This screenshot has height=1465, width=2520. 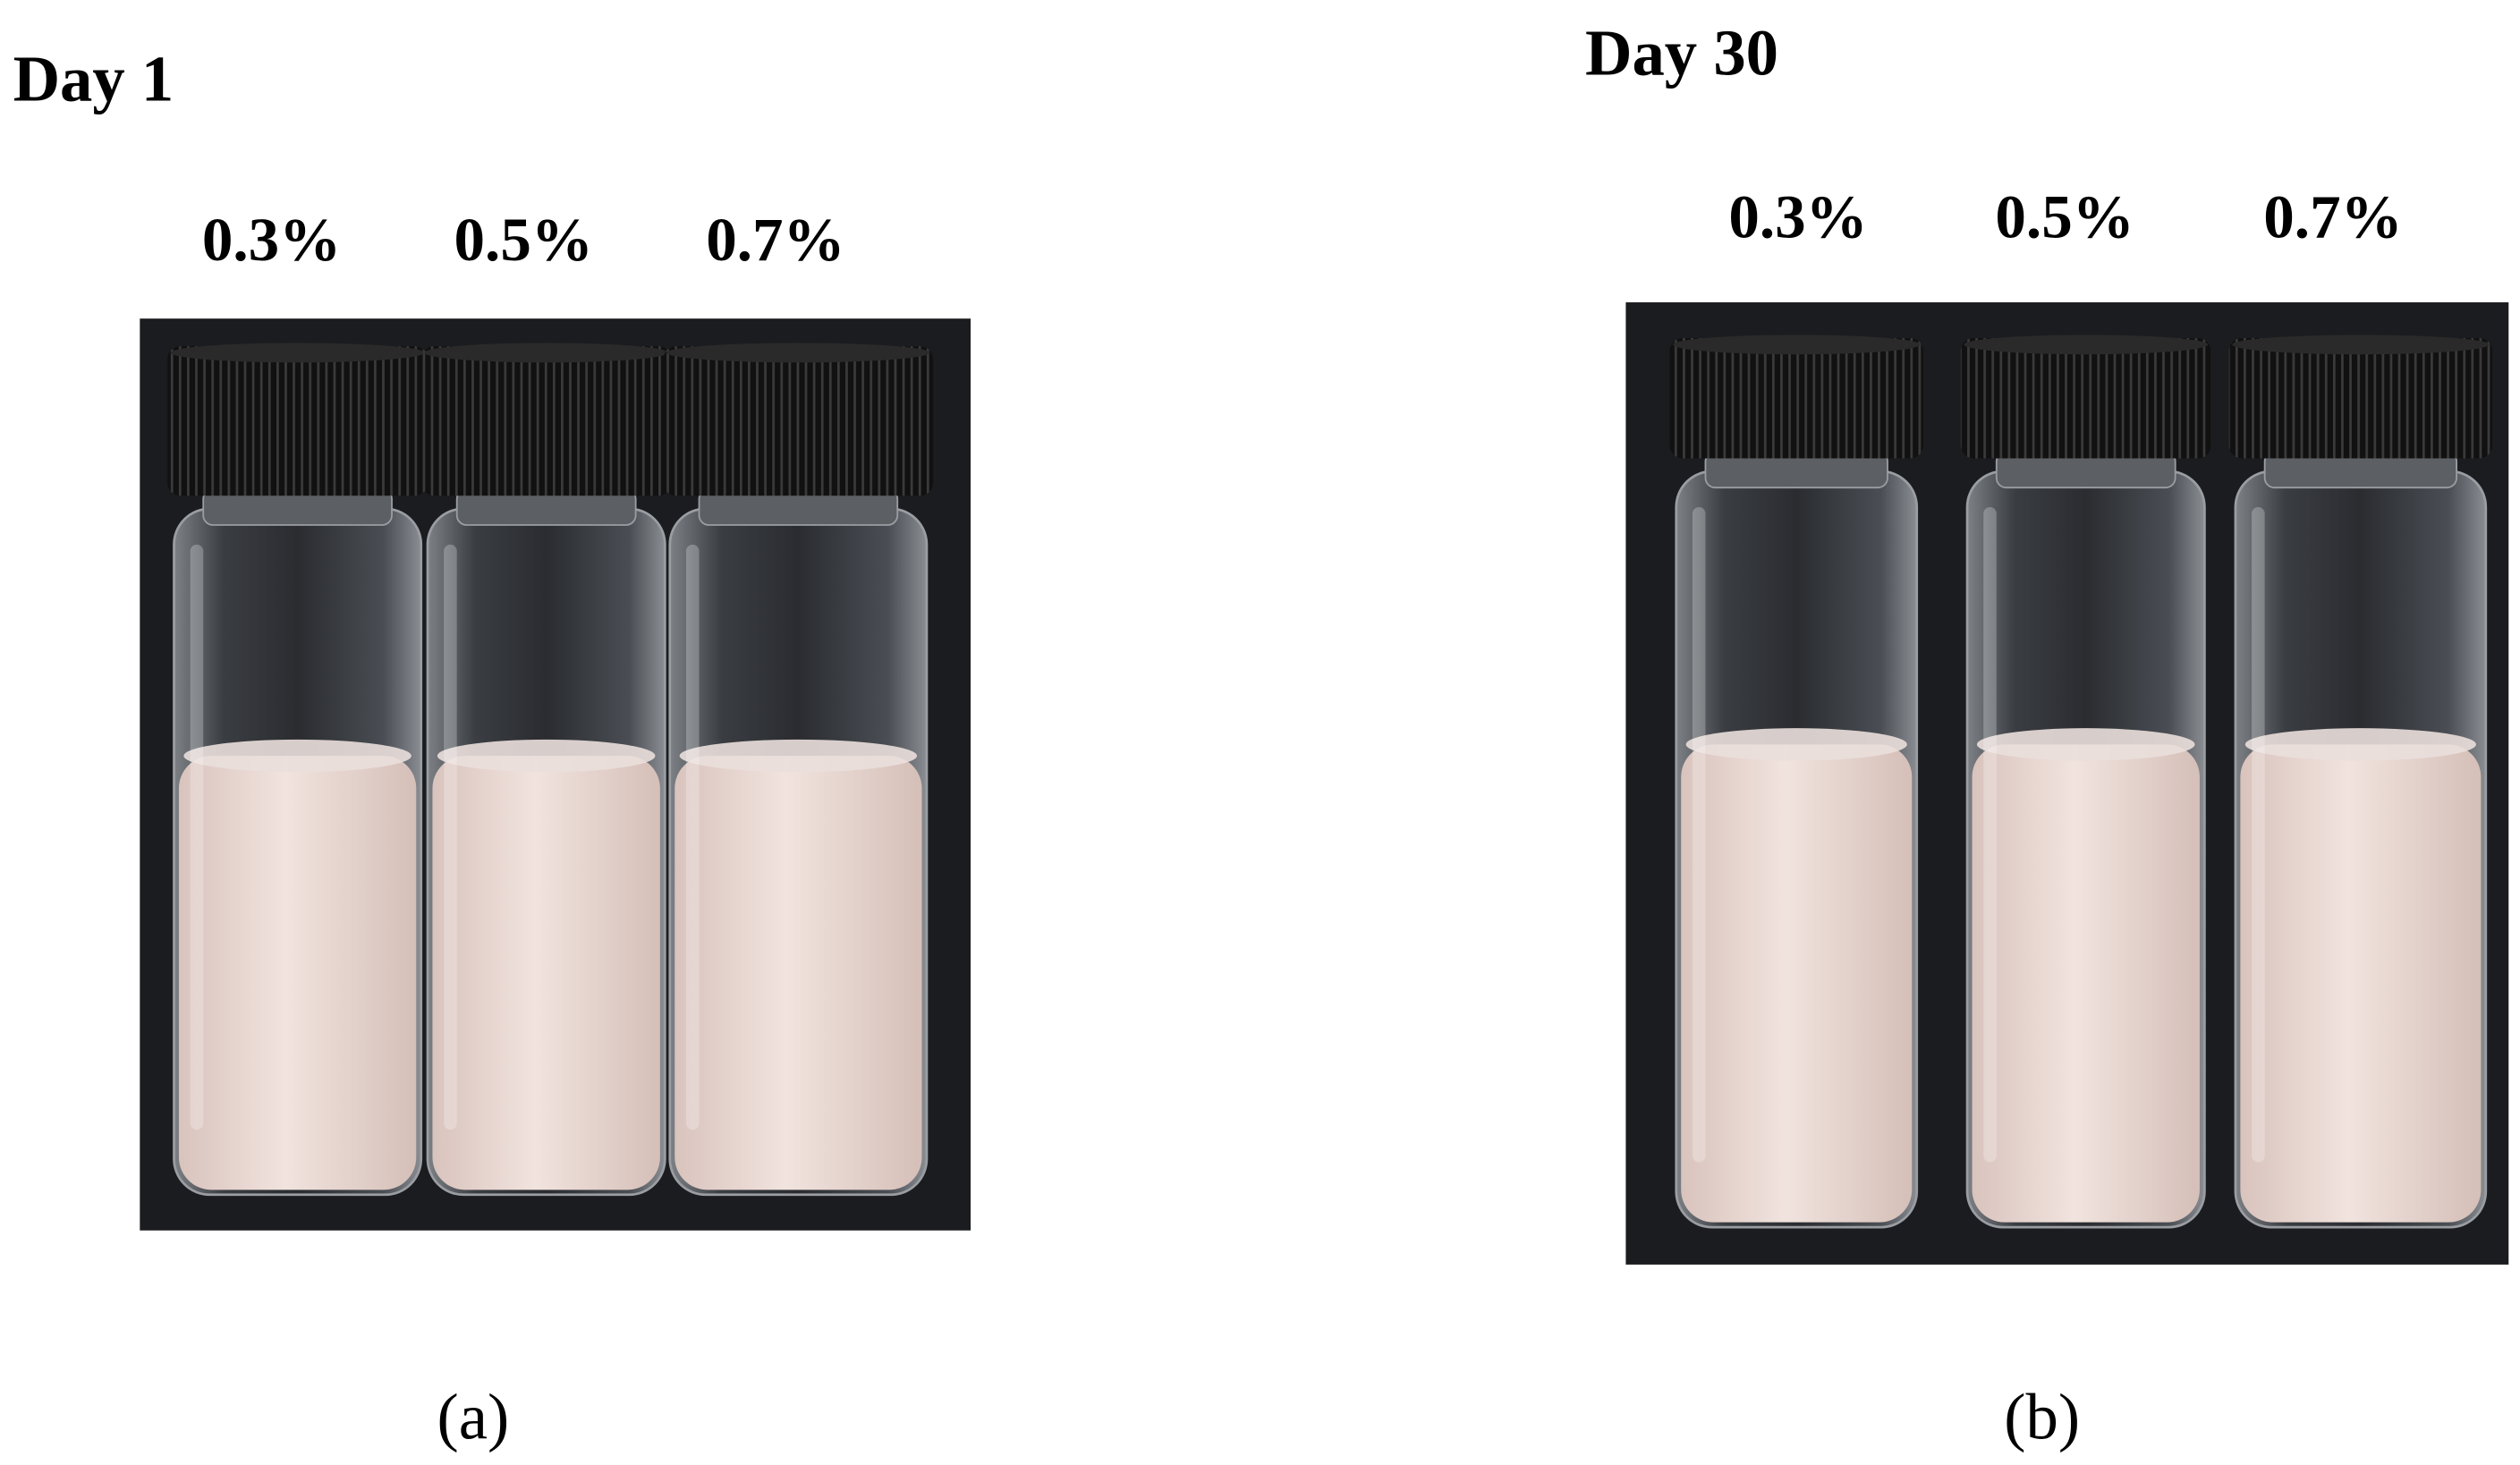 What do you see at coordinates (93, 79) in the screenshot?
I see `panel-title: Day 1` at bounding box center [93, 79].